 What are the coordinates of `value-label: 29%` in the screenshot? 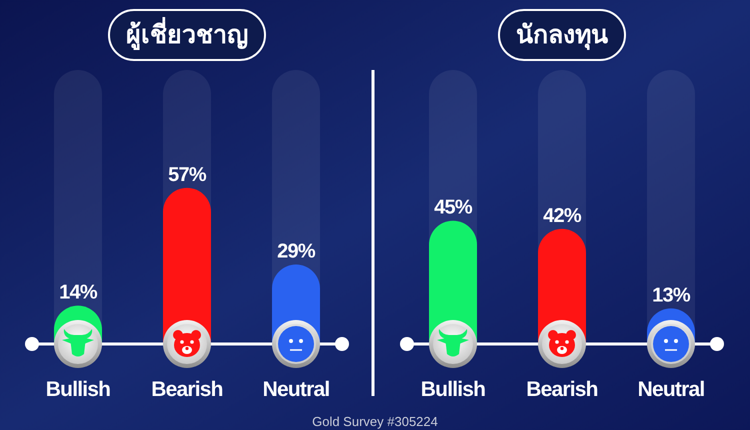 It's located at (296, 251).